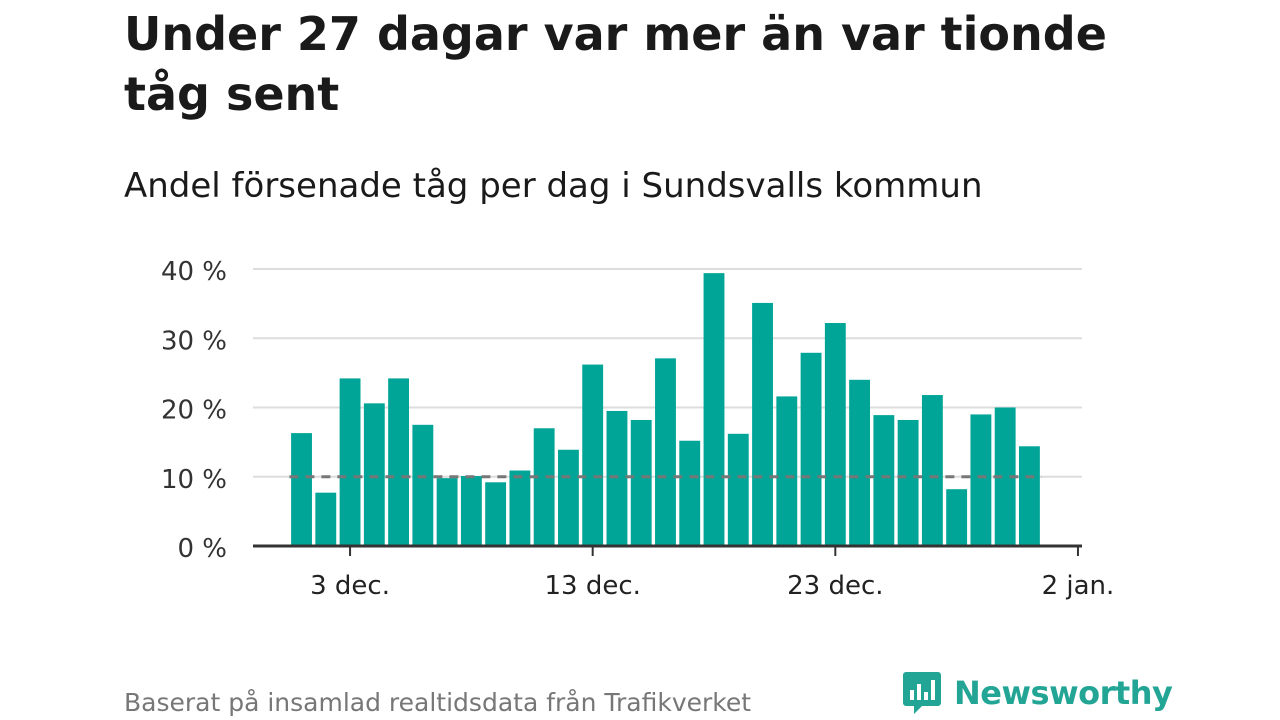 The height and width of the screenshot is (720, 1280). I want to click on brand-name: Newsworthy, so click(1063, 693).